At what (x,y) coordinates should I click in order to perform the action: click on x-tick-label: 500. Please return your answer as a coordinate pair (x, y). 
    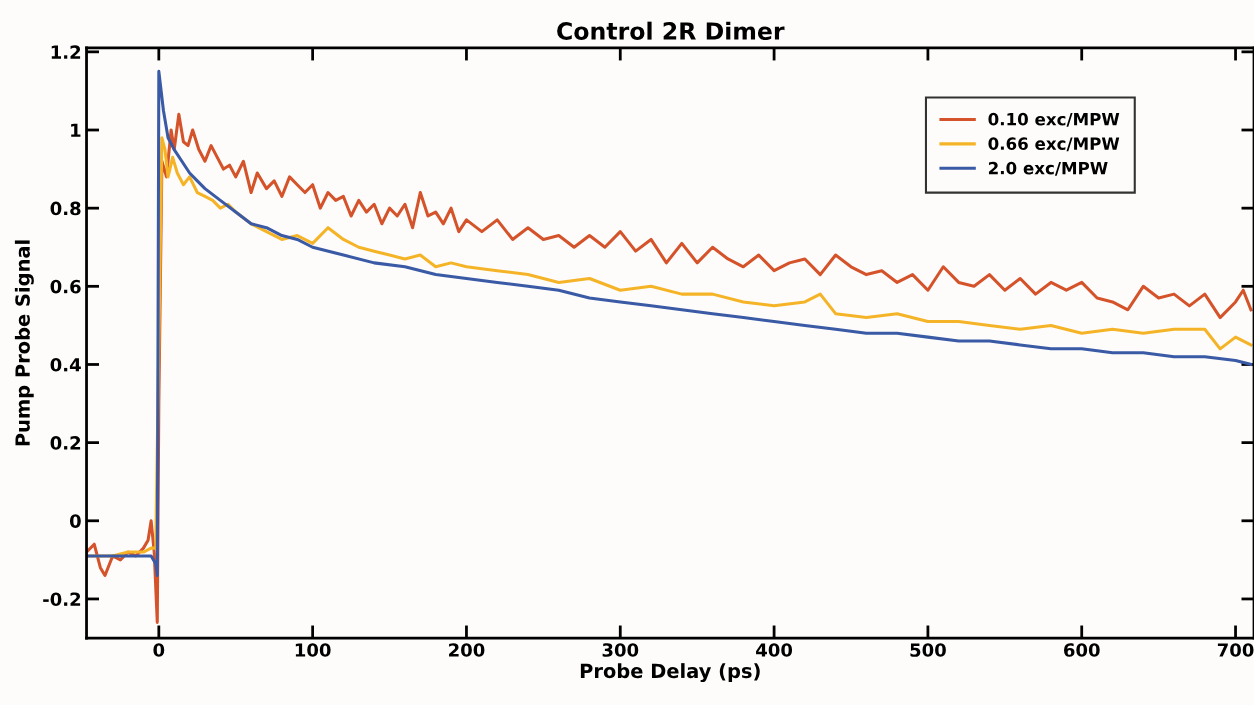
    Looking at the image, I should click on (928, 650).